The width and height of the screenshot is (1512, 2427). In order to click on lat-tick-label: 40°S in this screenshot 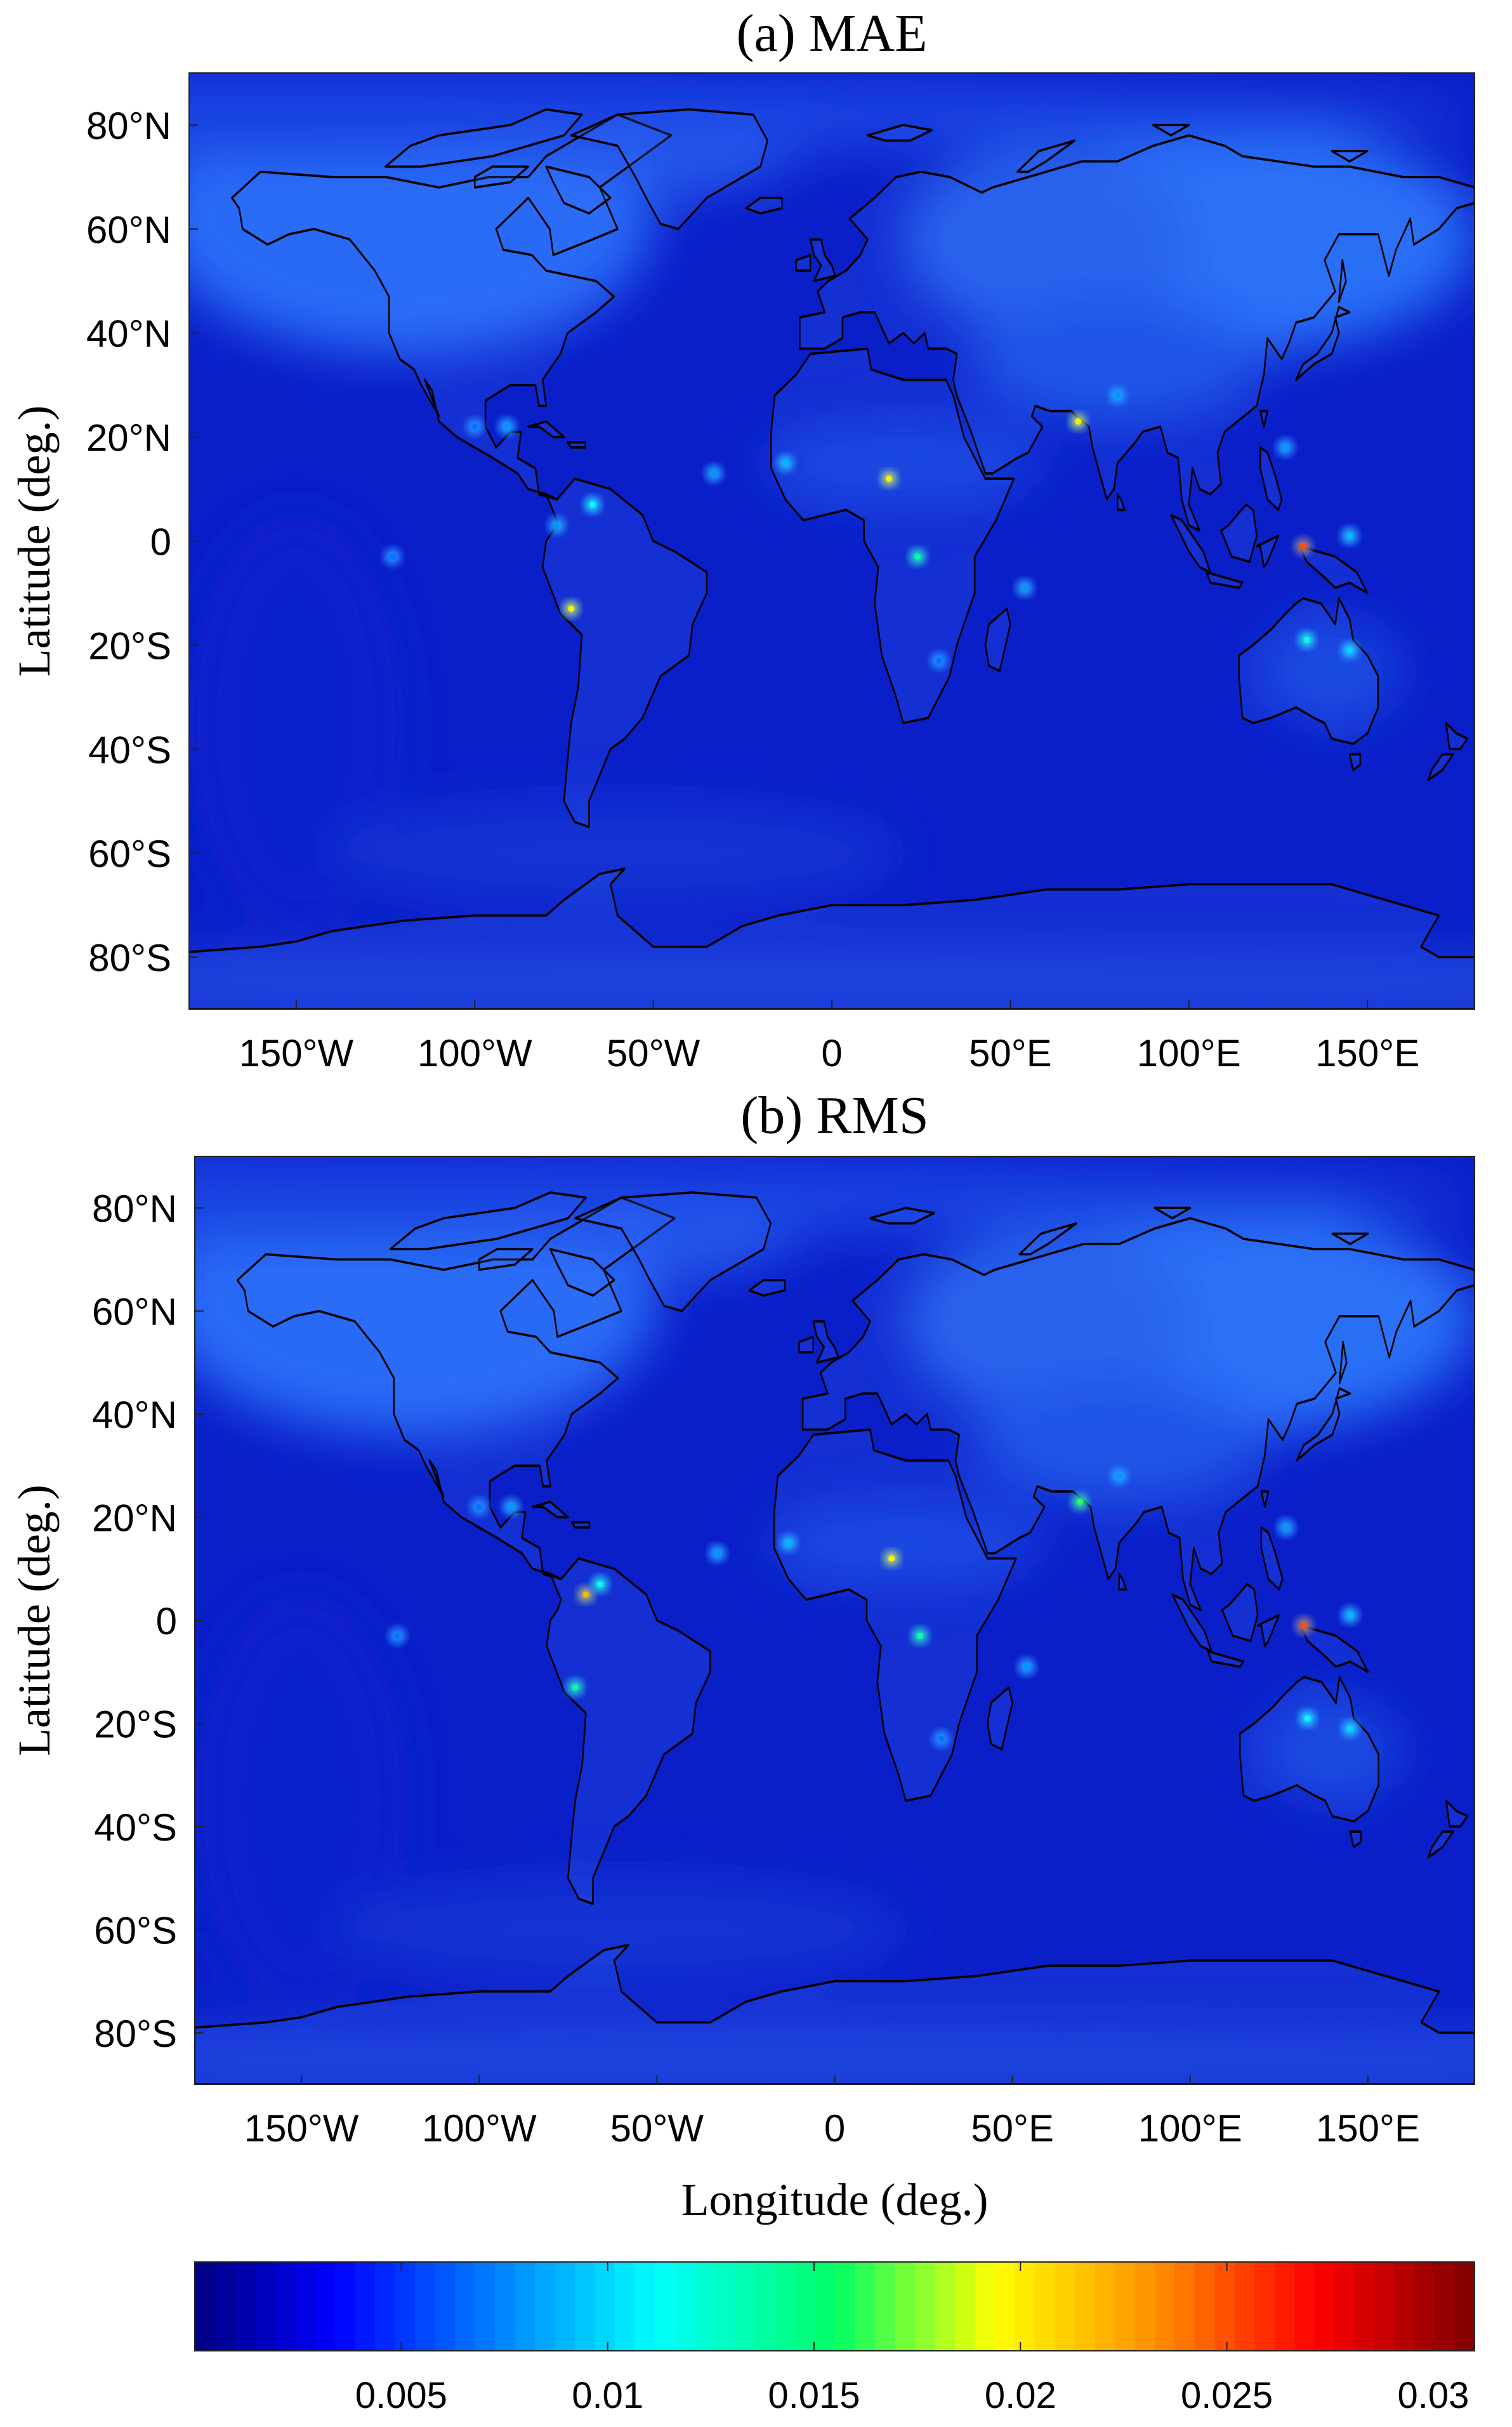, I will do `click(136, 1827)`.